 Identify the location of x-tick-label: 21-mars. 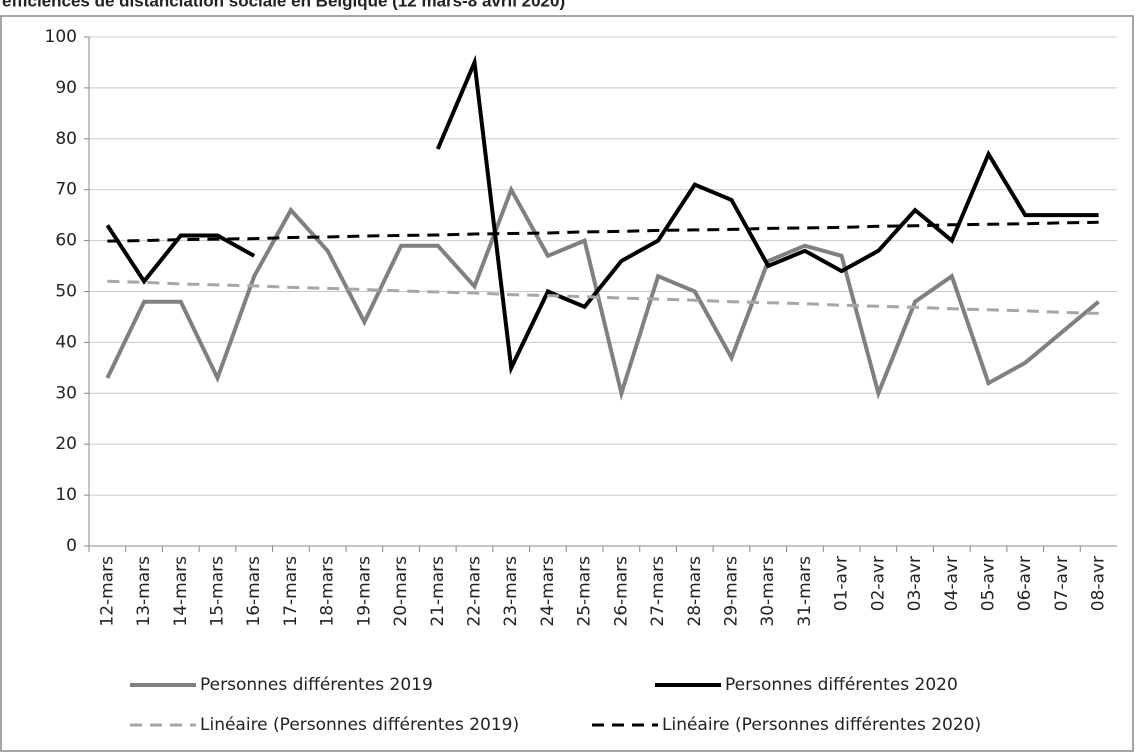
(438, 591).